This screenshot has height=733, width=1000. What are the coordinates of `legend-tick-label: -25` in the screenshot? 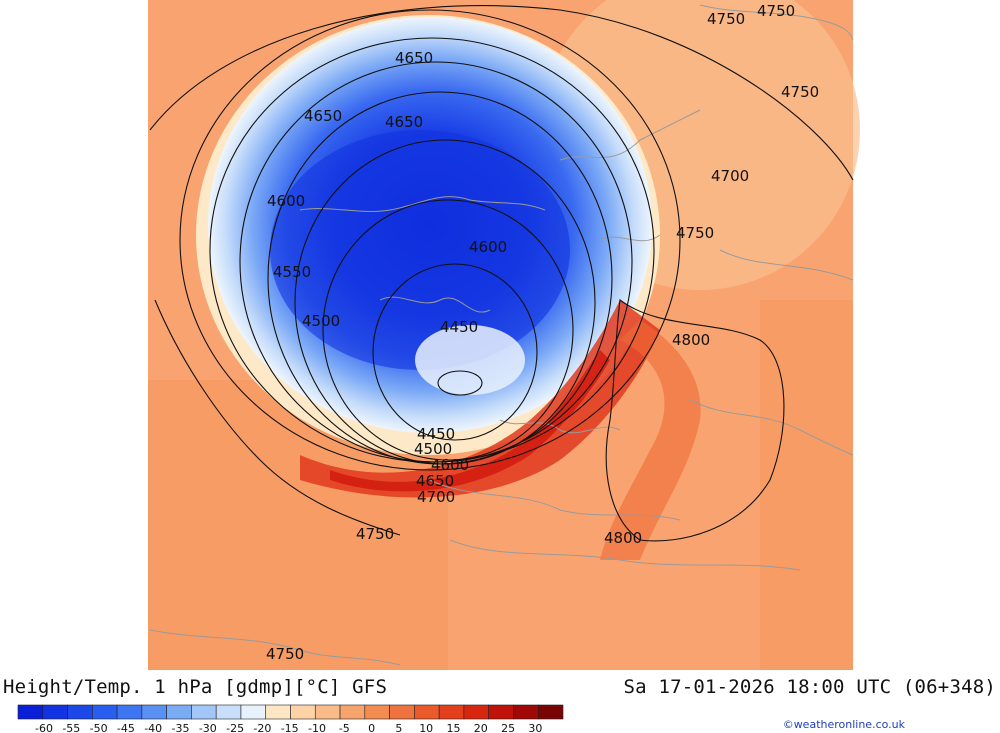 It's located at (235, 727).